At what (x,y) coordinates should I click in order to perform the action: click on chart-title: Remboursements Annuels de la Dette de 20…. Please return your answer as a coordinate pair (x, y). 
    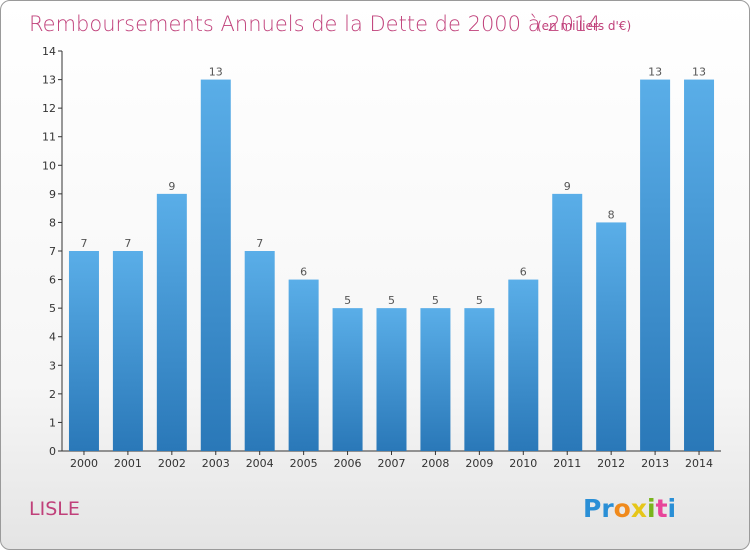
    Looking at the image, I should click on (315, 24).